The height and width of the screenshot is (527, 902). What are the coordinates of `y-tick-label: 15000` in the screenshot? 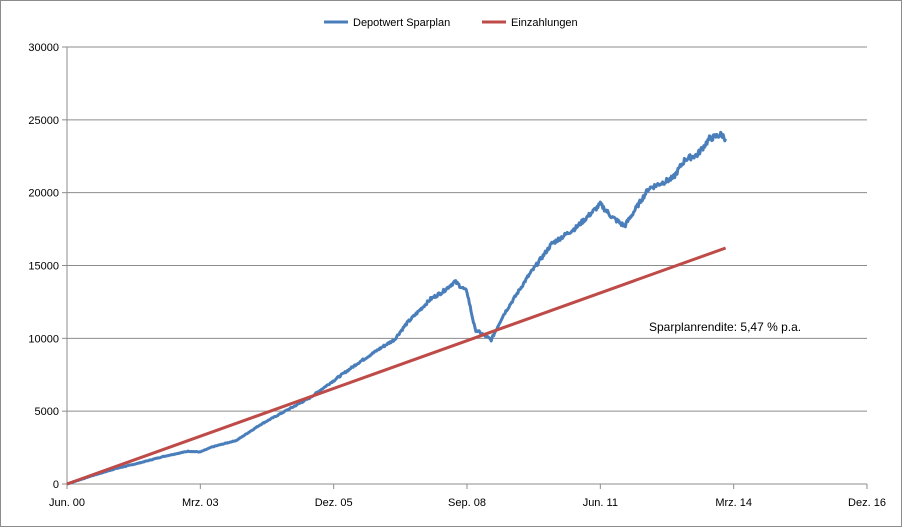 It's located at (43, 267).